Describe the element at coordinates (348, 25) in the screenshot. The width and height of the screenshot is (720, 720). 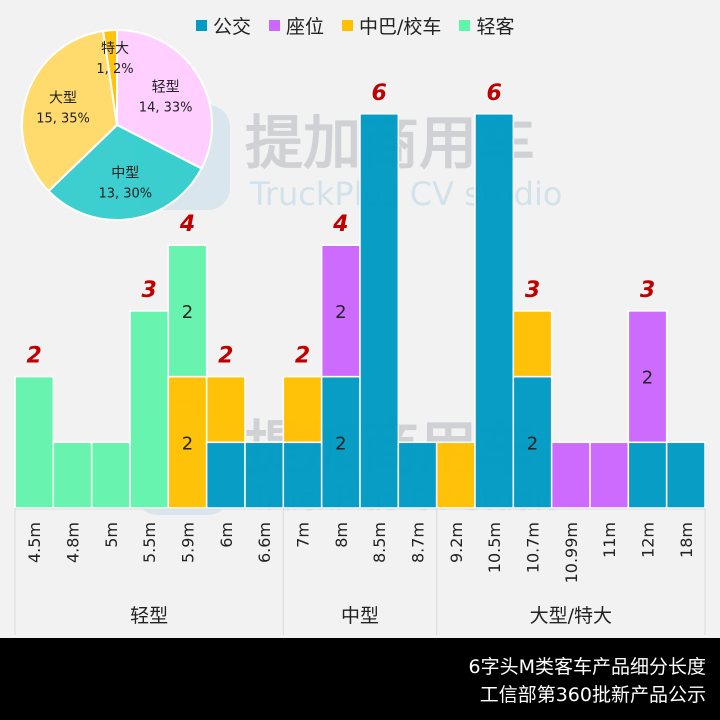
I see `legend-swatch-minibus` at that location.